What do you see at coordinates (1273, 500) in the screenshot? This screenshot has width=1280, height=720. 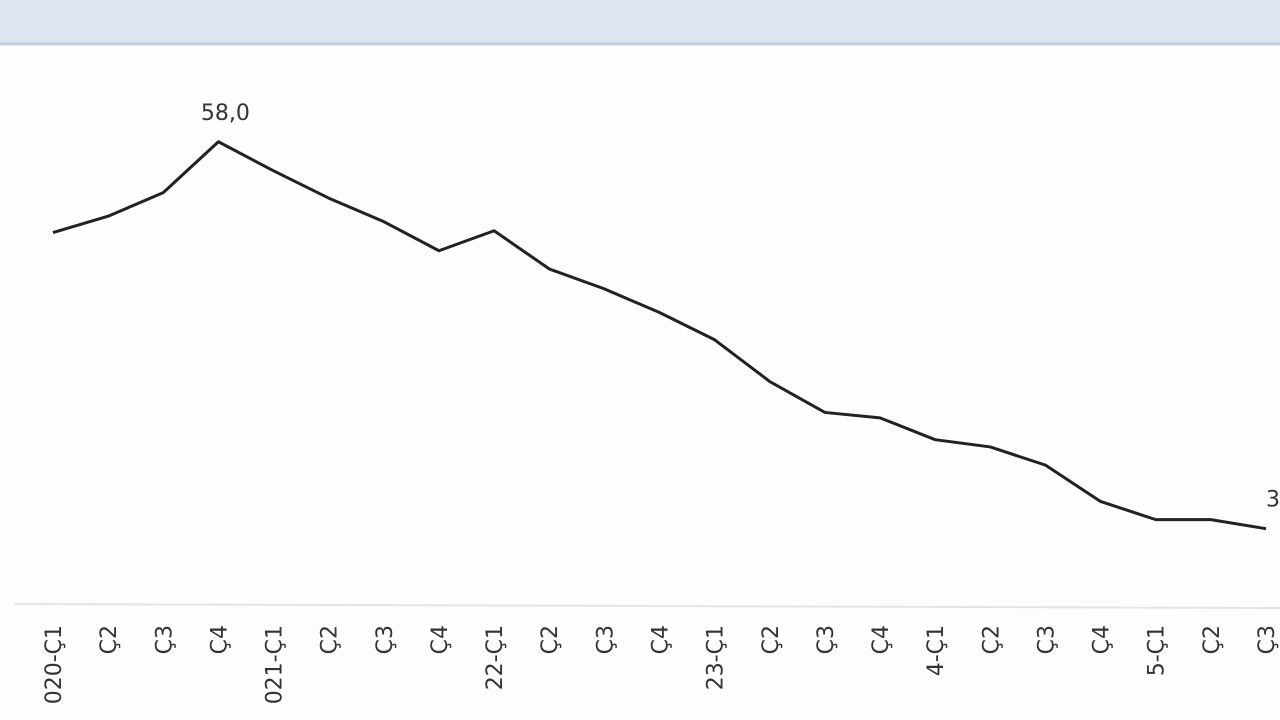 I see `data-label: 36,7` at bounding box center [1273, 500].